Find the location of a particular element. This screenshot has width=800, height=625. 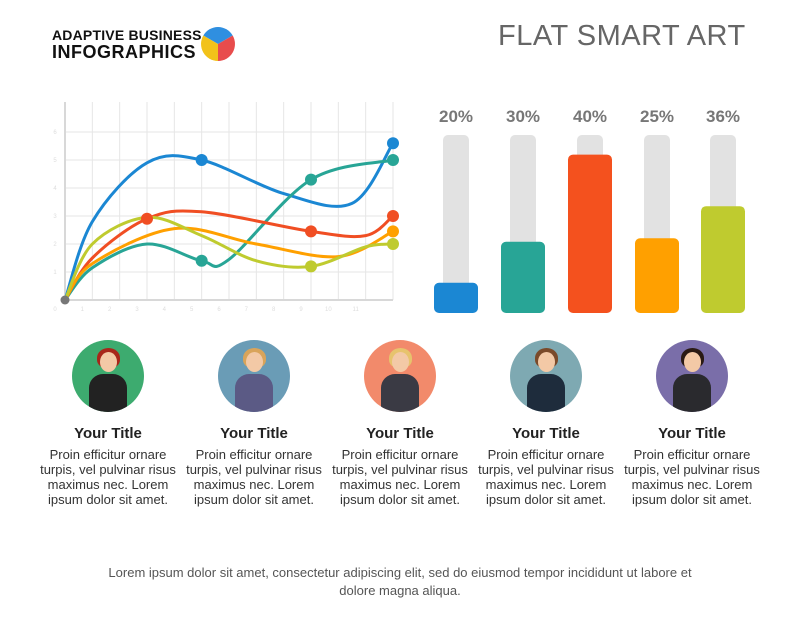

bar-value-label: 36% is located at coordinates (723, 116).